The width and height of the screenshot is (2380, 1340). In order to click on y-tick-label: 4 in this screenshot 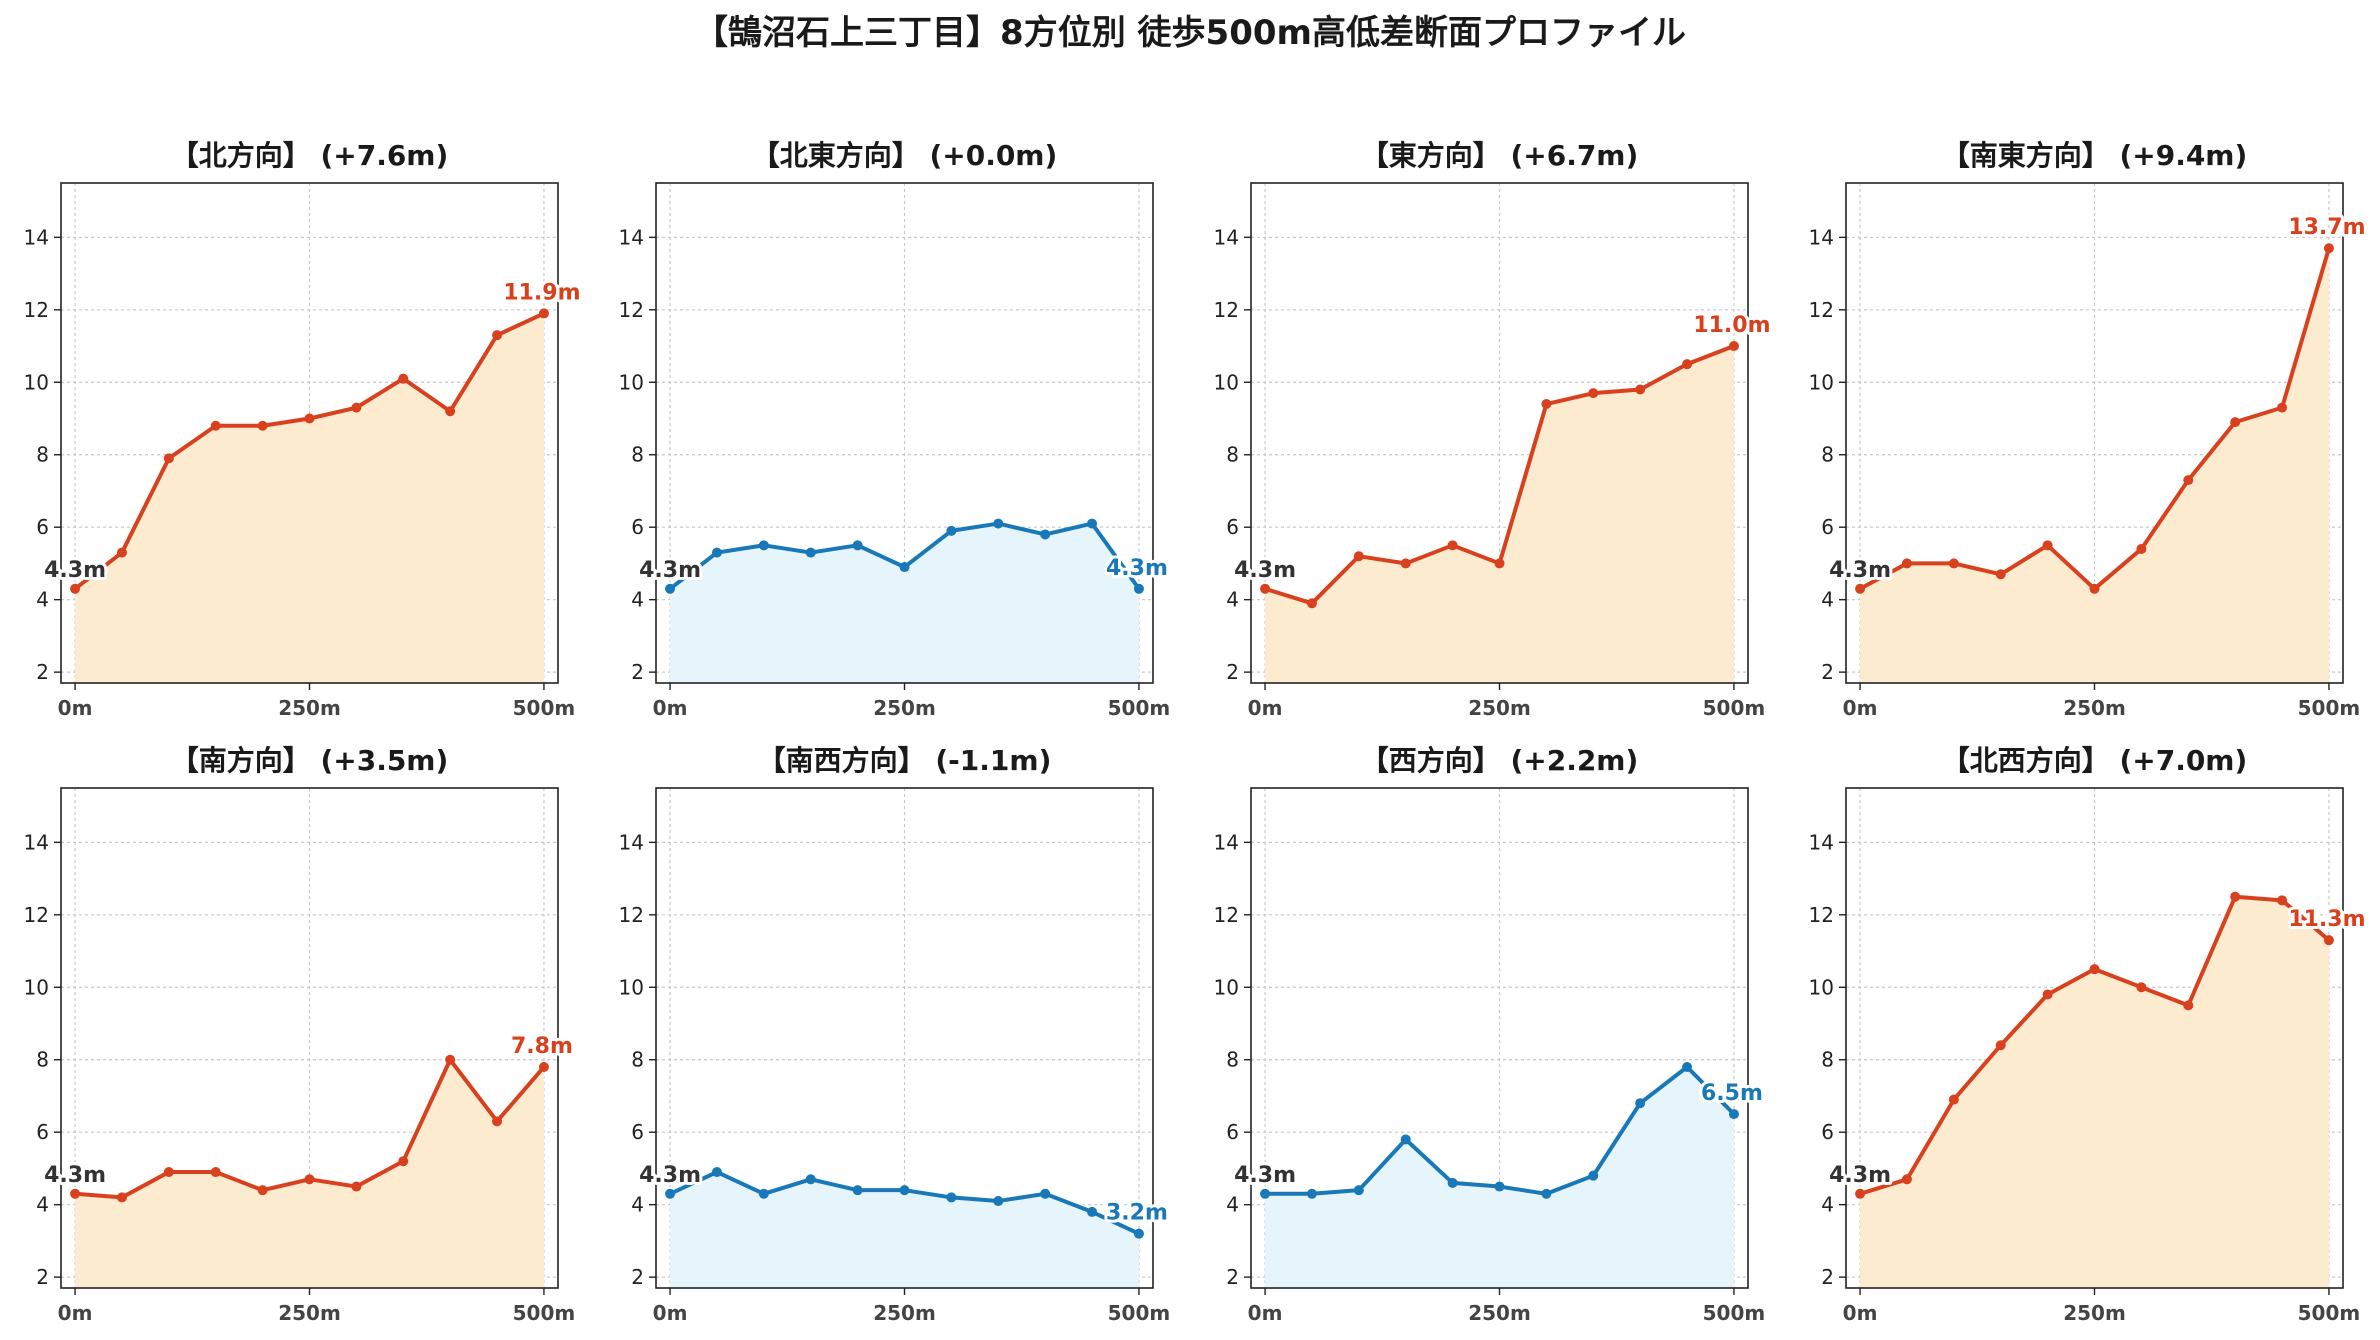, I will do `click(1827, 1205)`.